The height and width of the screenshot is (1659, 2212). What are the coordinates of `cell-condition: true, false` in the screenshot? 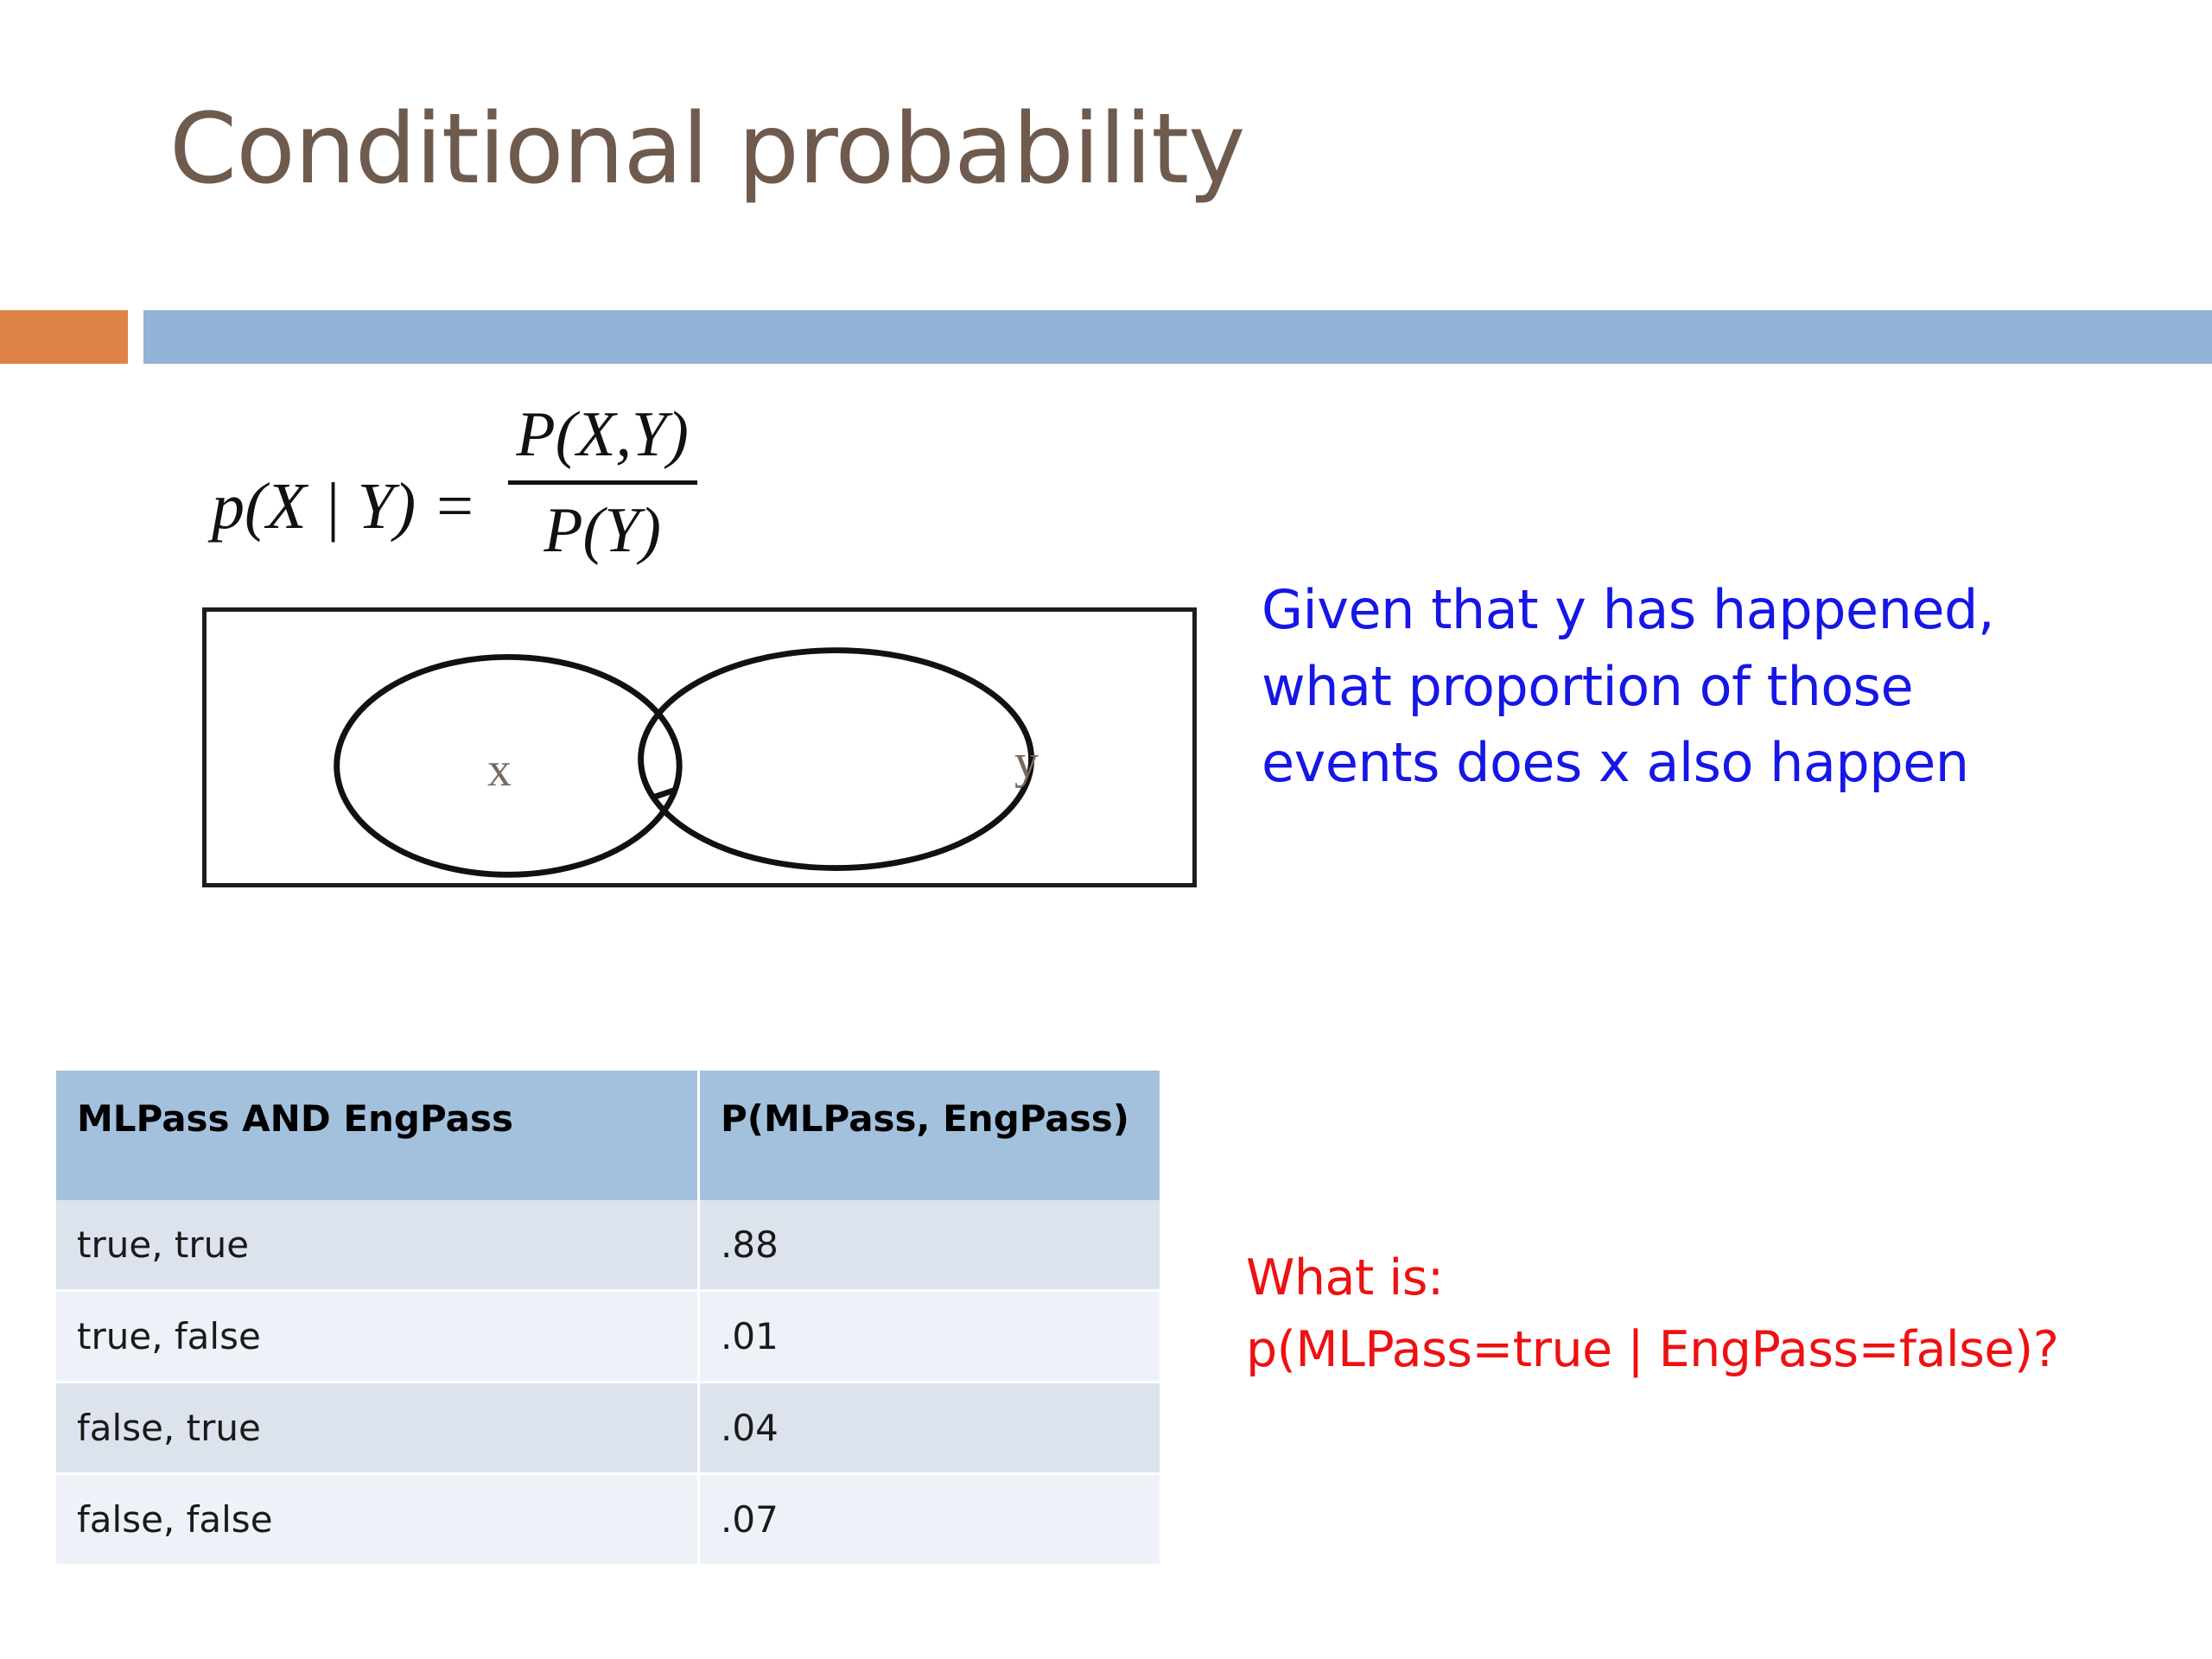 It's located at (378, 1337).